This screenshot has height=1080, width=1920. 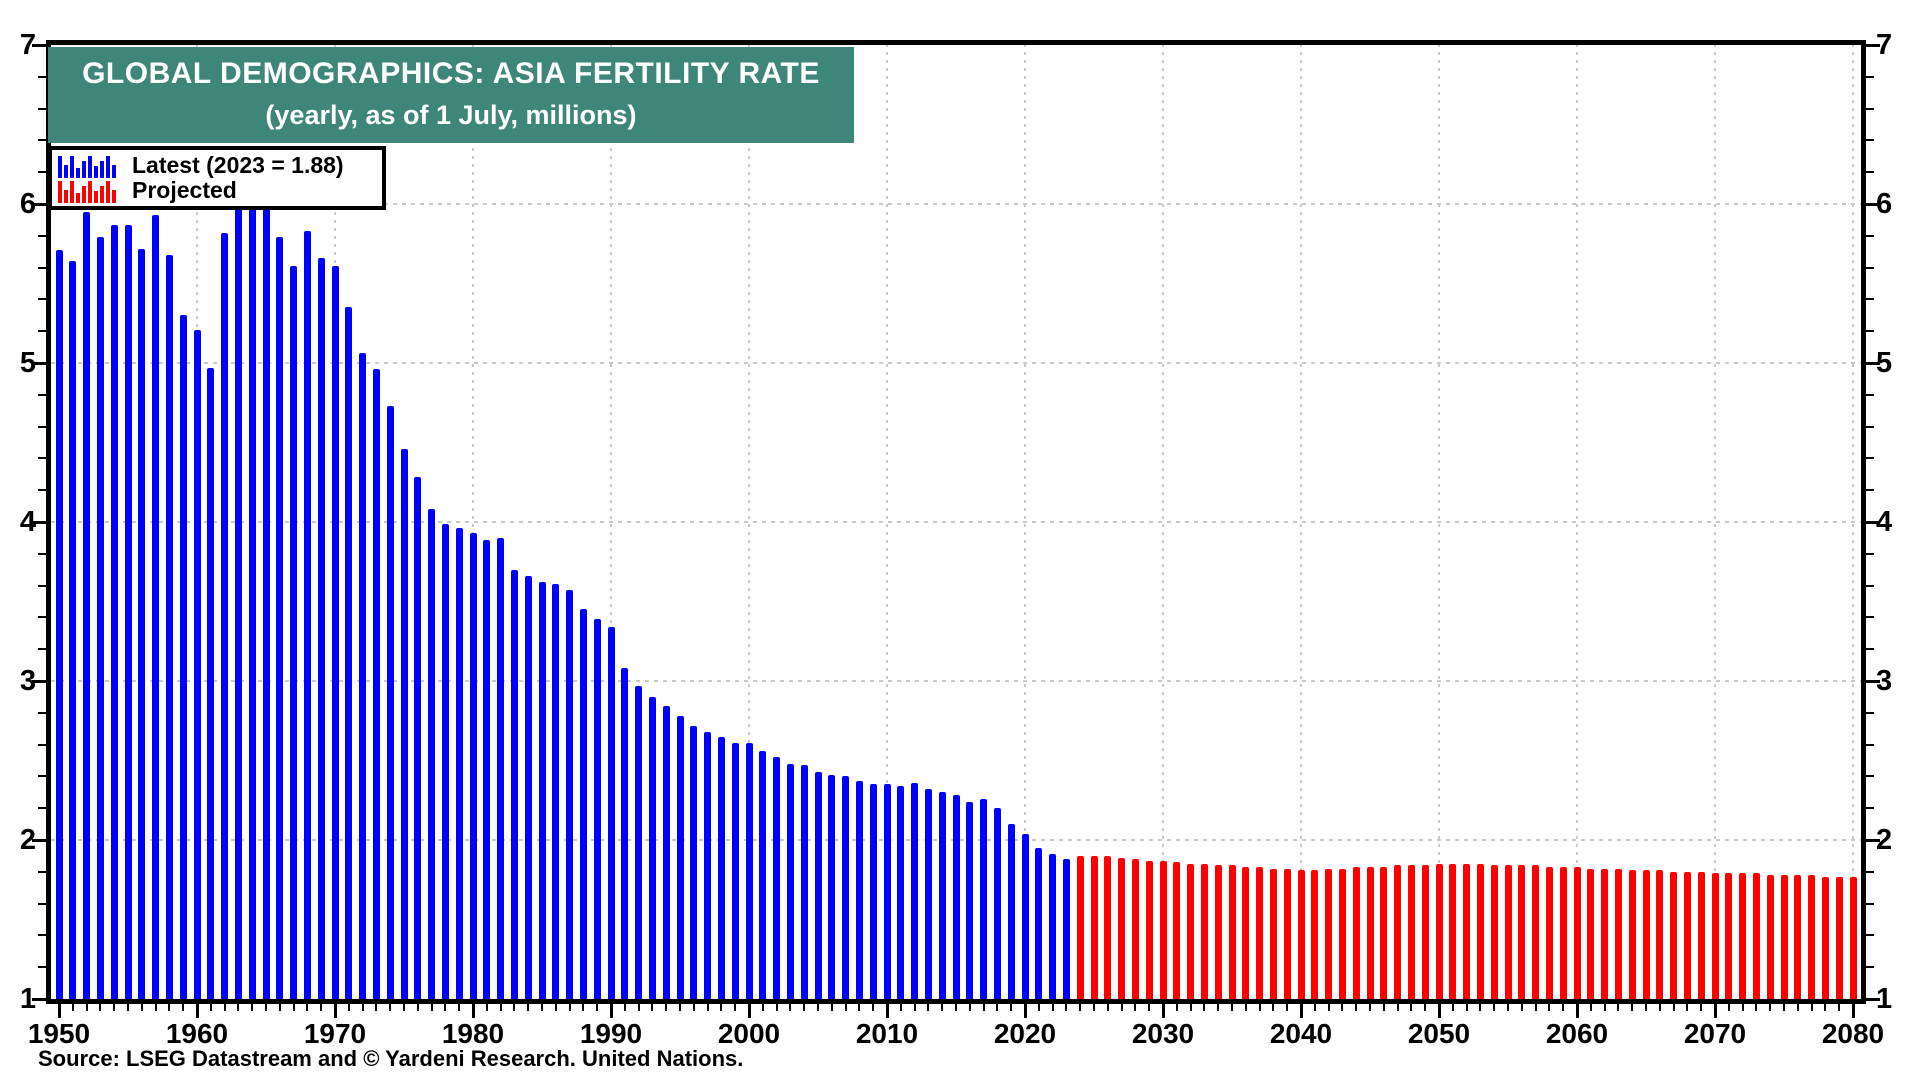 What do you see at coordinates (1563, 933) in the screenshot?
I see `bar-2059` at bounding box center [1563, 933].